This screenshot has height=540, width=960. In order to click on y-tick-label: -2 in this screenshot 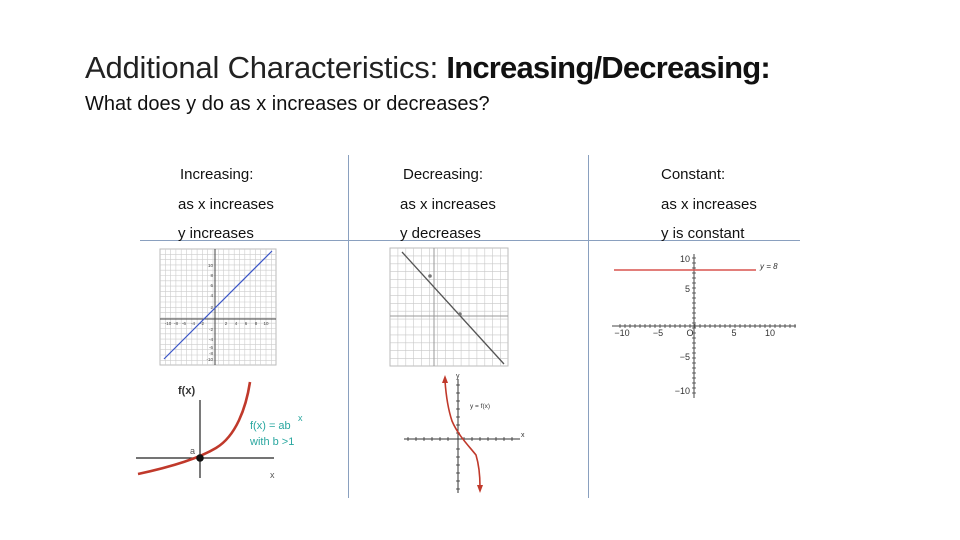, I will do `click(211, 329)`.